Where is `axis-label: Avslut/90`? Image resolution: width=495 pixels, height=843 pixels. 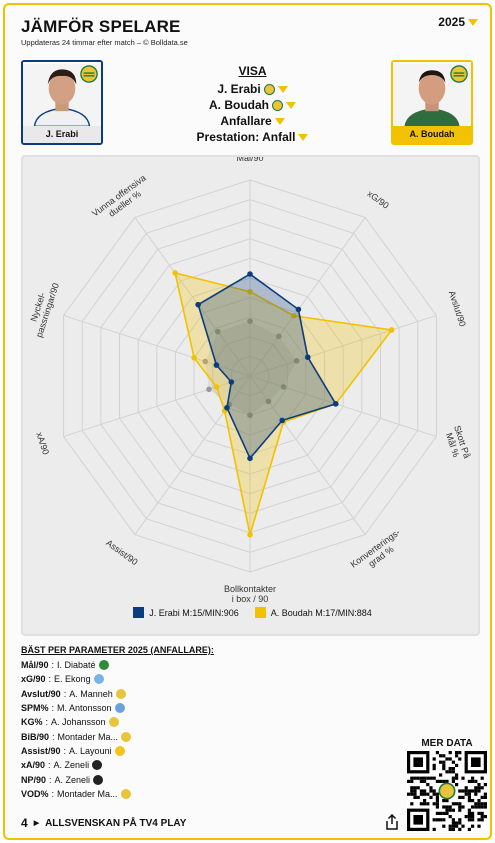 axis-label: Avslut/90 is located at coordinates (457, 309).